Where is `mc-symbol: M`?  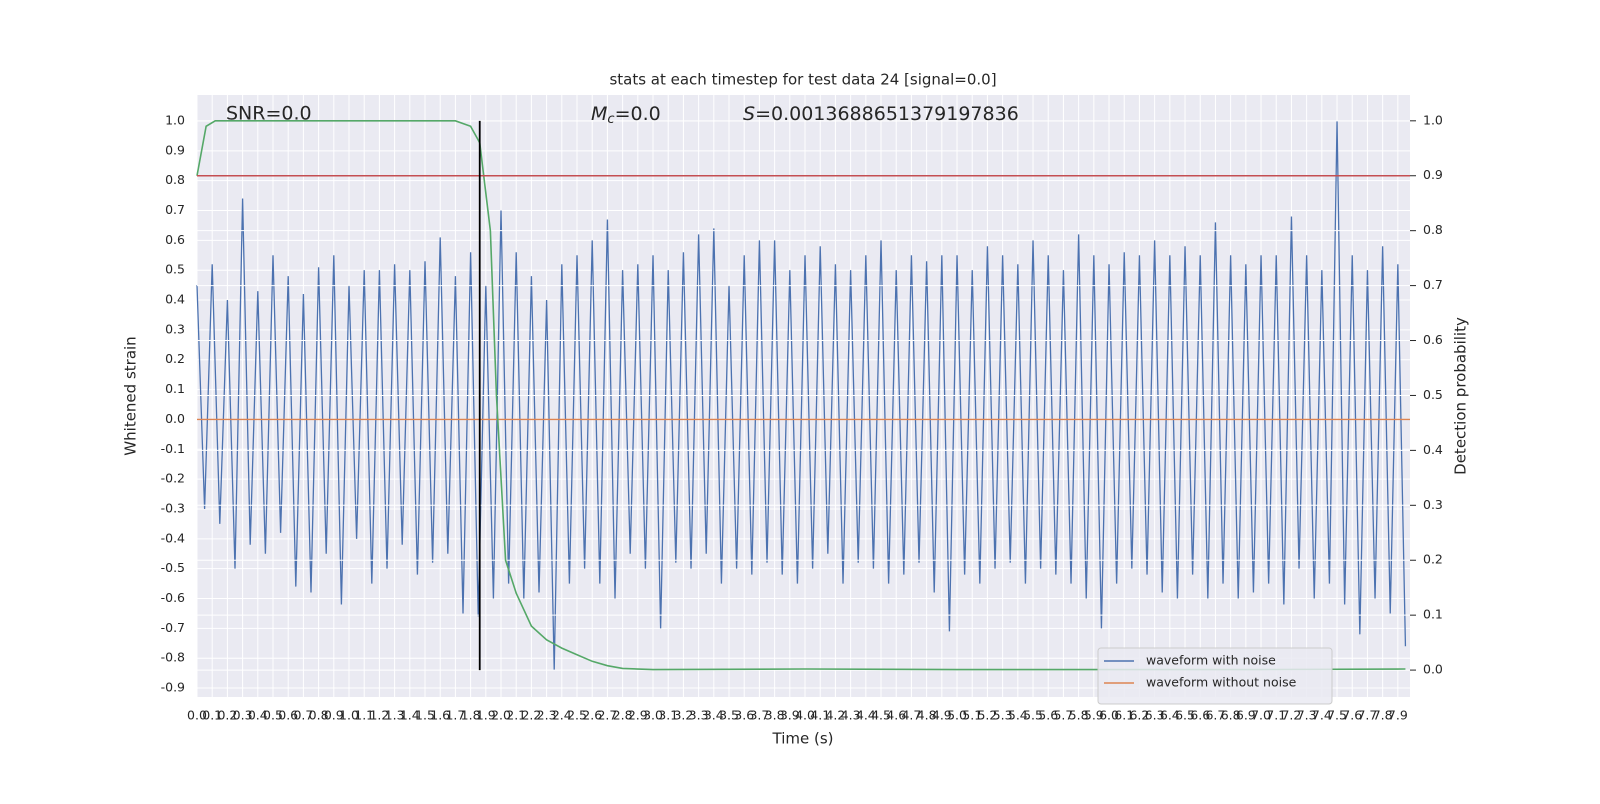
mc-symbol: M is located at coordinates (599, 114).